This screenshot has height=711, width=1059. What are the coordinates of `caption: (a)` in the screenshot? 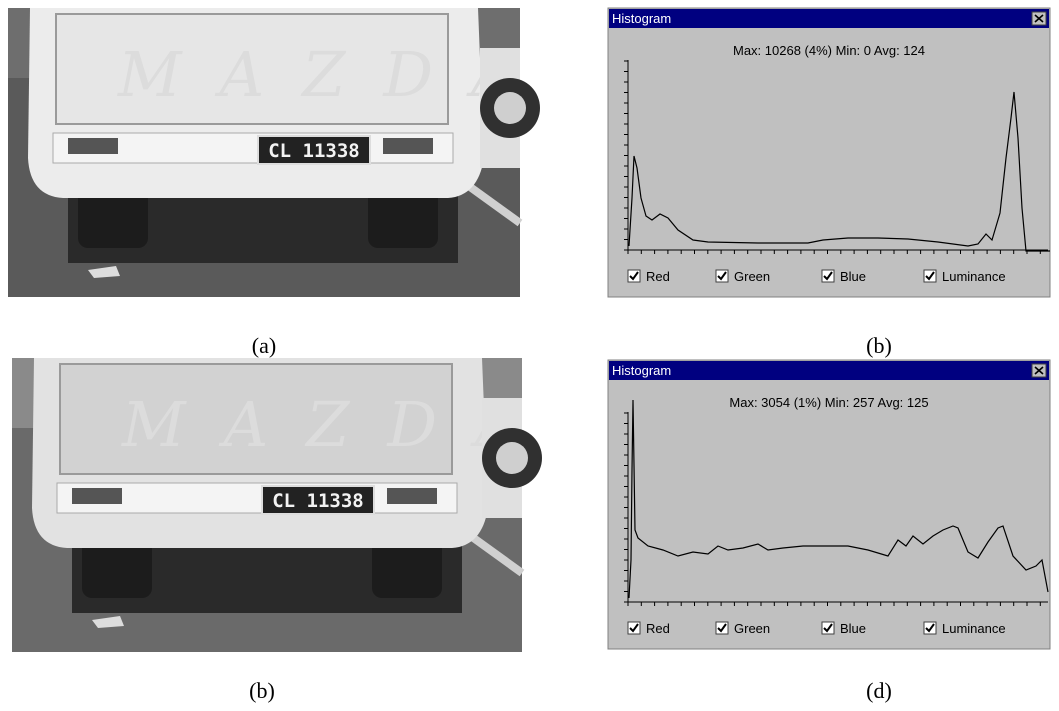 It's located at (264, 345).